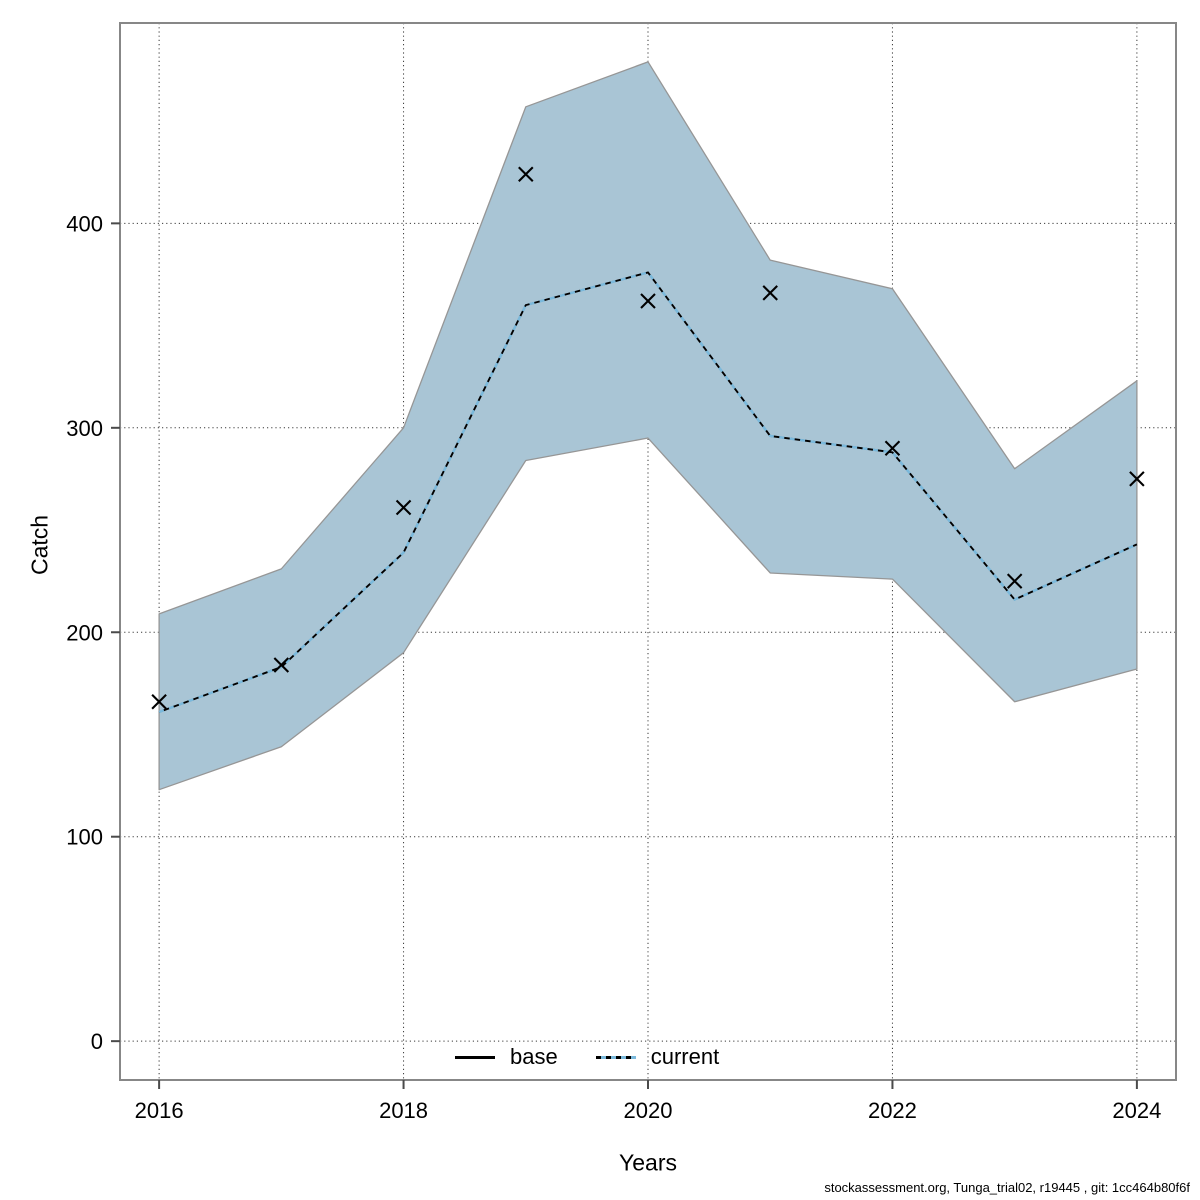  Describe the element at coordinates (84, 223) in the screenshot. I see `y-tick-label: 400` at that location.